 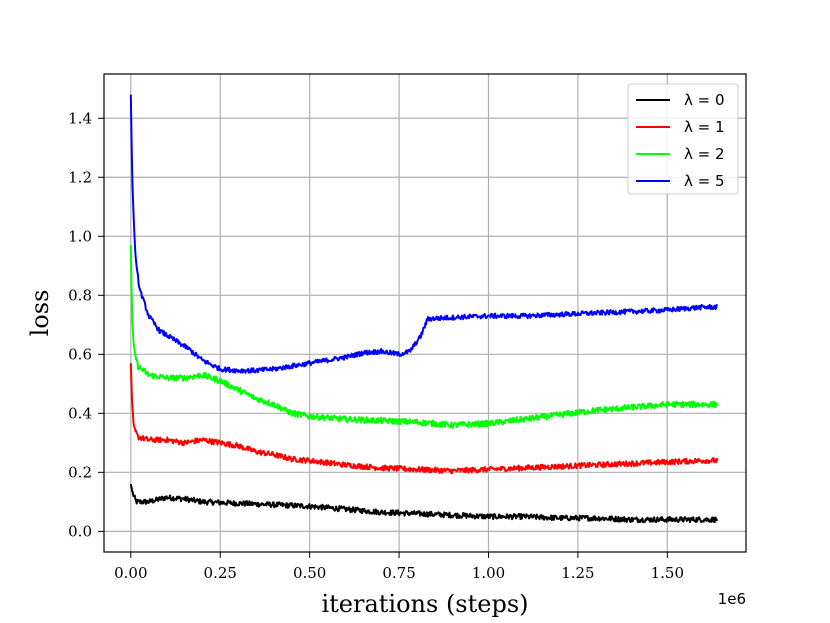 What do you see at coordinates (80, 177) in the screenshot?
I see `y-tick-label: 1.2` at bounding box center [80, 177].